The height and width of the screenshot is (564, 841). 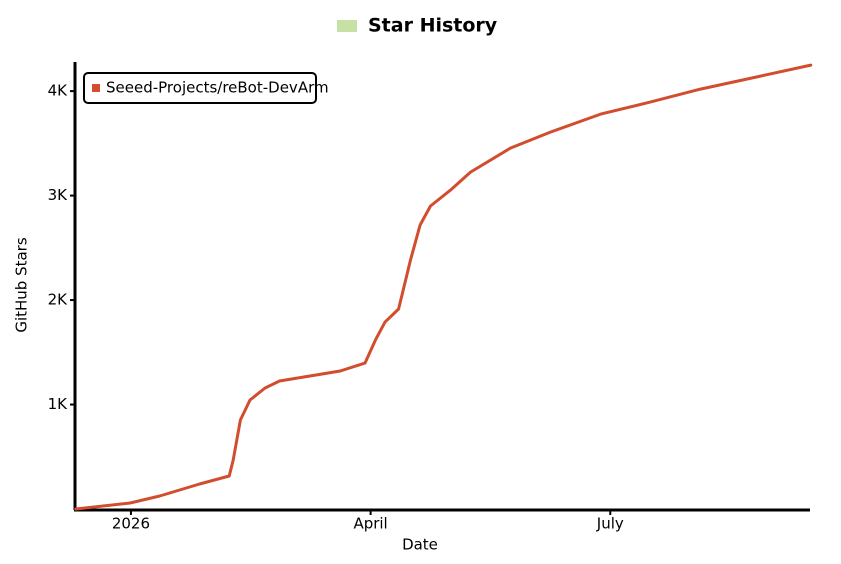 I want to click on x-tick-label: July, so click(x=610, y=524).